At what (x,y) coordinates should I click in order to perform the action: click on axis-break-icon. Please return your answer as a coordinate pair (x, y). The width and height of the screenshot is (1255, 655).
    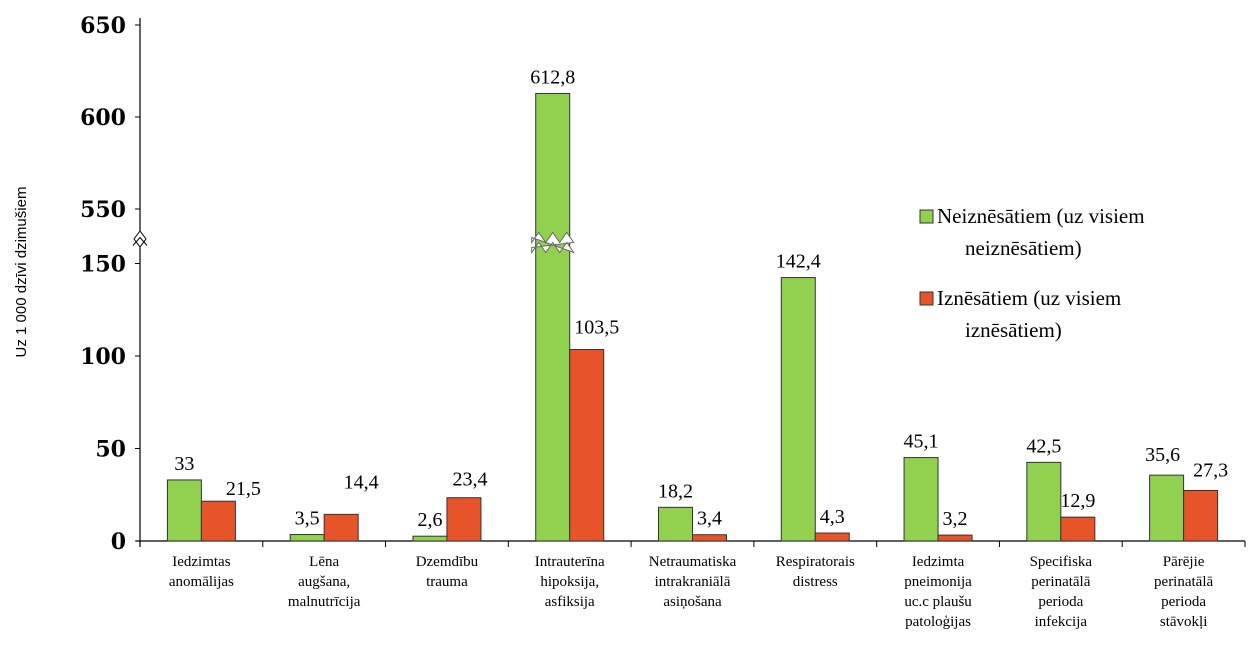
    Looking at the image, I should click on (140, 239).